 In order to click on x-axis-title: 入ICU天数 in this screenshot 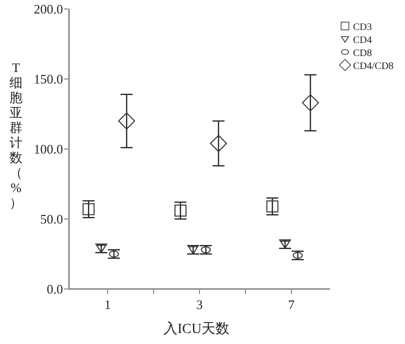, I will do `click(196, 329)`.